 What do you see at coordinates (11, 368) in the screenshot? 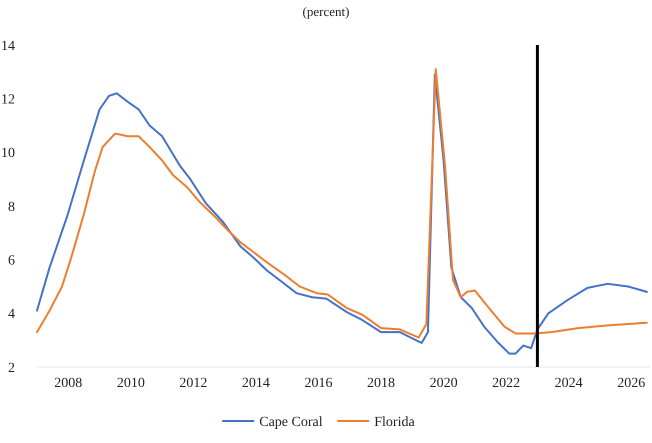
I see `y-tick-label: 2` at bounding box center [11, 368].